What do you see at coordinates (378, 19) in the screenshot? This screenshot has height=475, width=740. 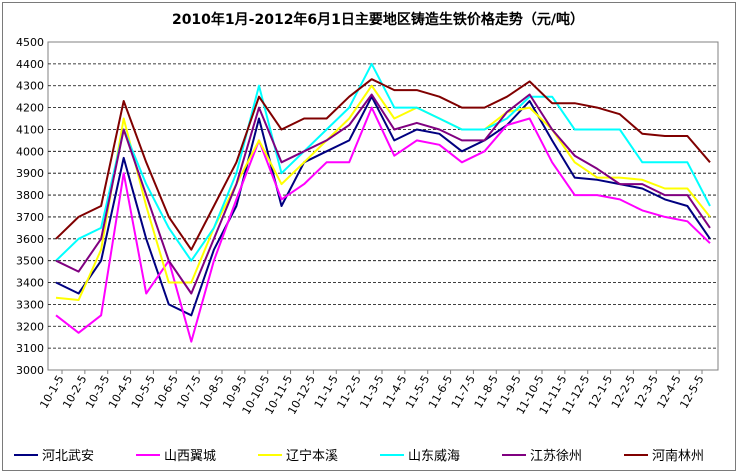 I see `chart-title: 2010年1月-2012年6月1日主要地区铸造生铁价格走势（元/吨）` at bounding box center [378, 19].